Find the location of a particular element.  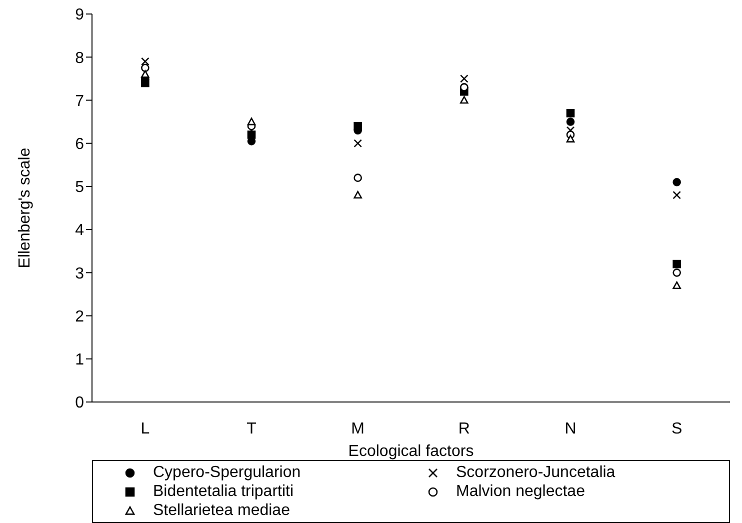

x-tick-label: M is located at coordinates (357, 429).